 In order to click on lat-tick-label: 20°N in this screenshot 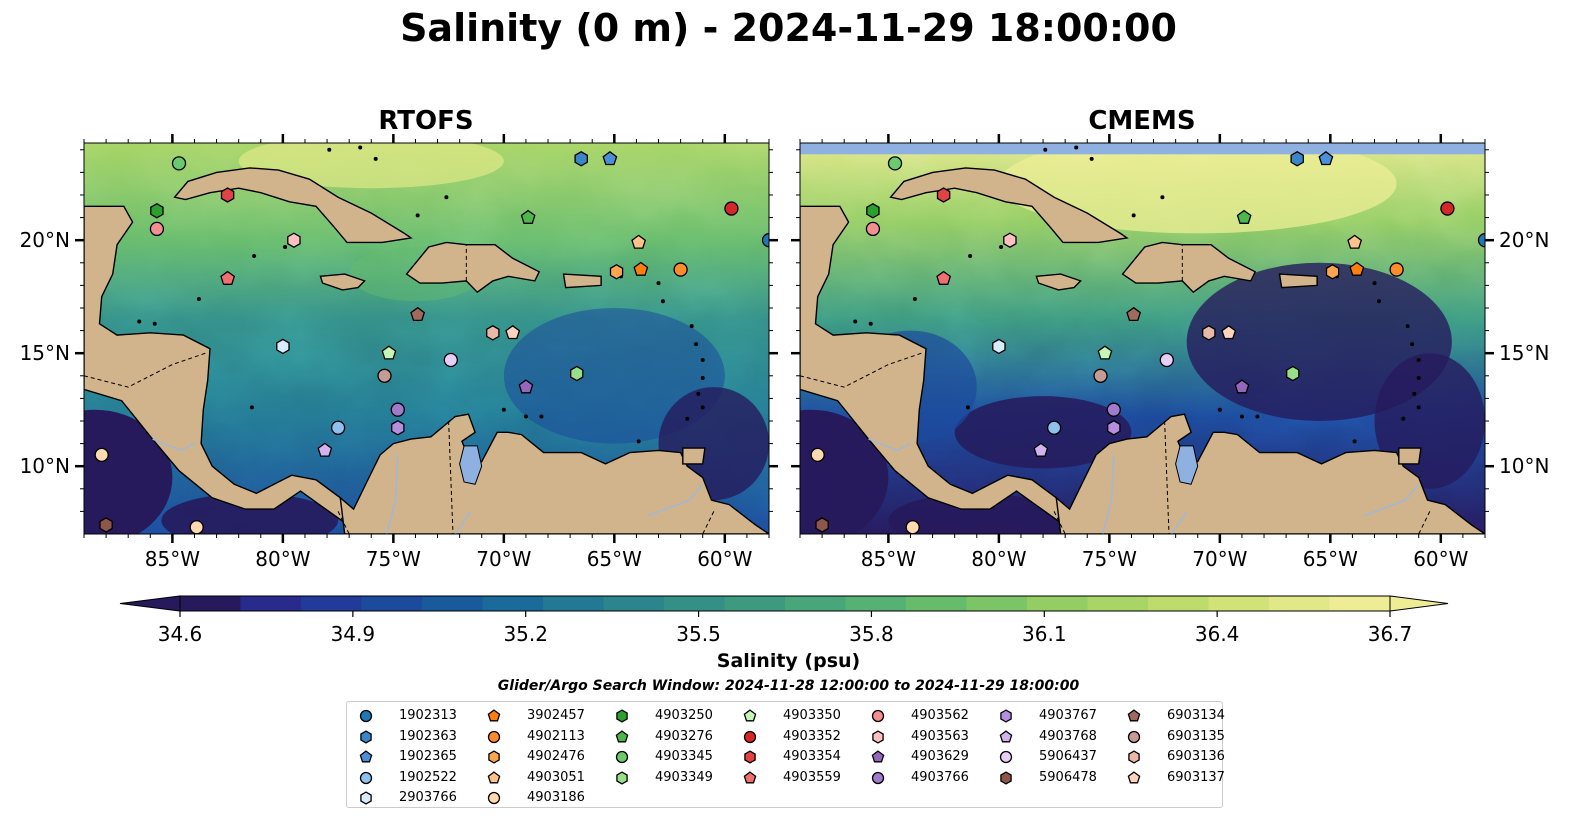, I will do `click(45, 240)`.